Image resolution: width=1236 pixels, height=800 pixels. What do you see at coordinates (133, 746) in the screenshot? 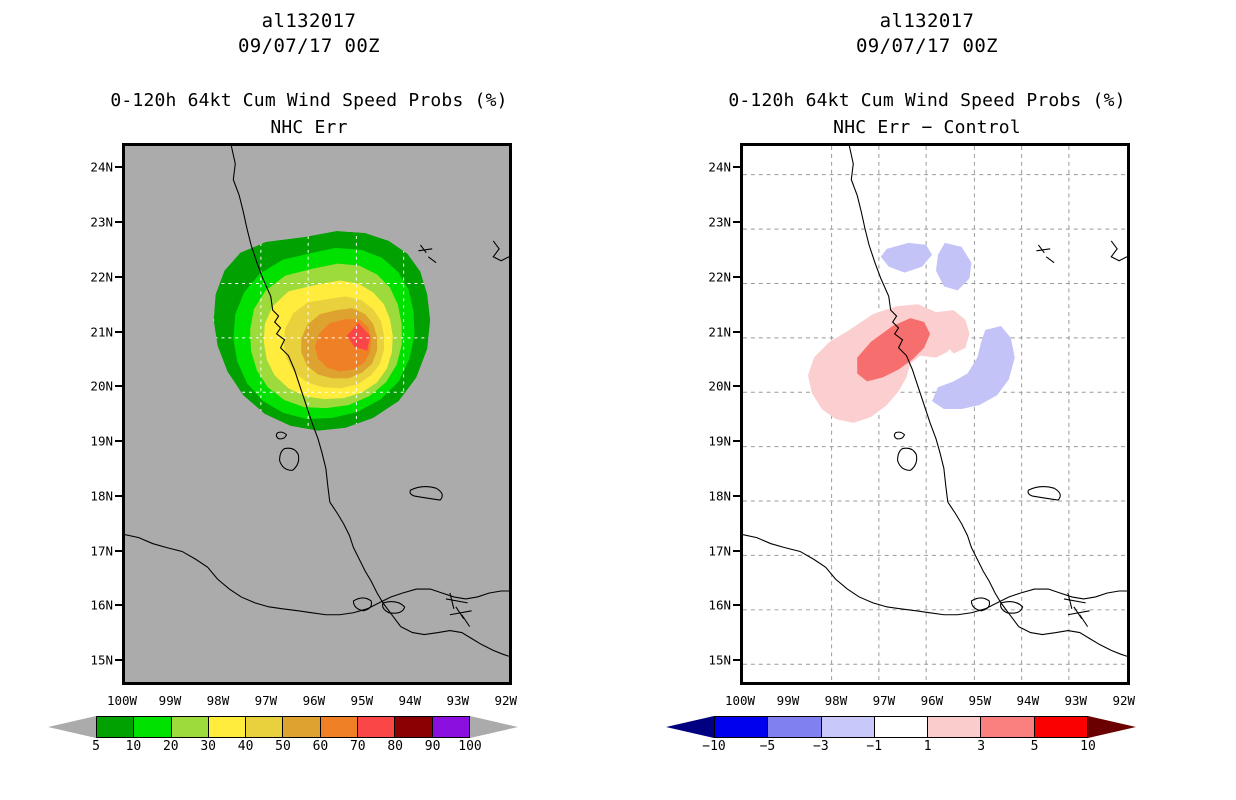
I see `colorbar-label-10: 10` at bounding box center [133, 746].